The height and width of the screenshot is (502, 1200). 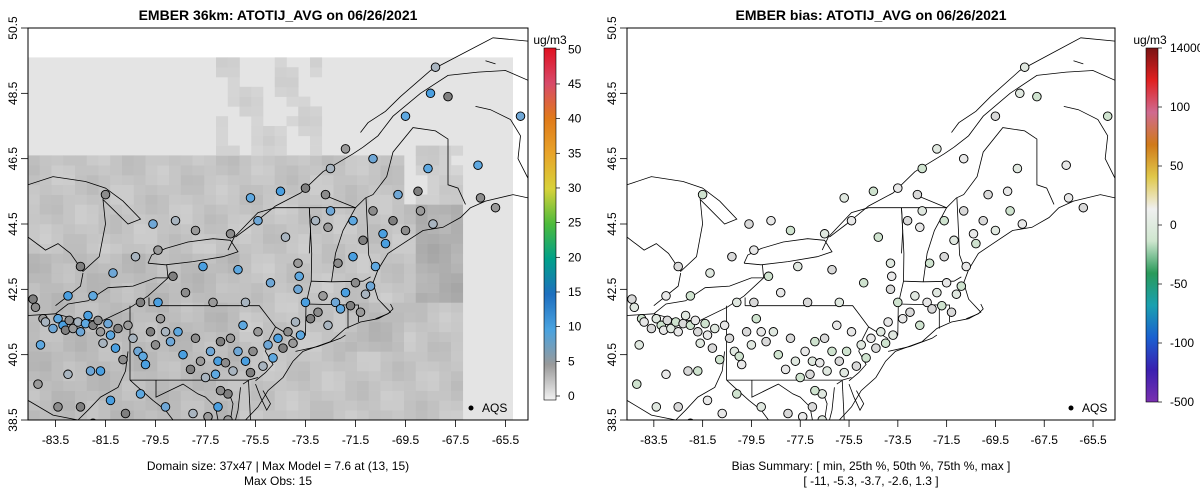 I want to click on left-colorbar: ug/m3 0 5 10 15 20 25 30 35 40 45 50, so click(x=557, y=218).